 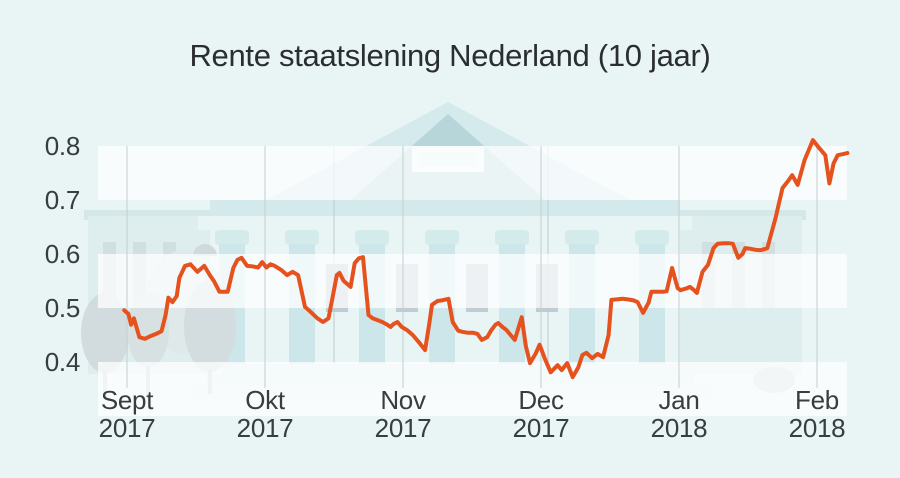 I want to click on x-axis-tick-label: Jan 2018, so click(x=679, y=414).